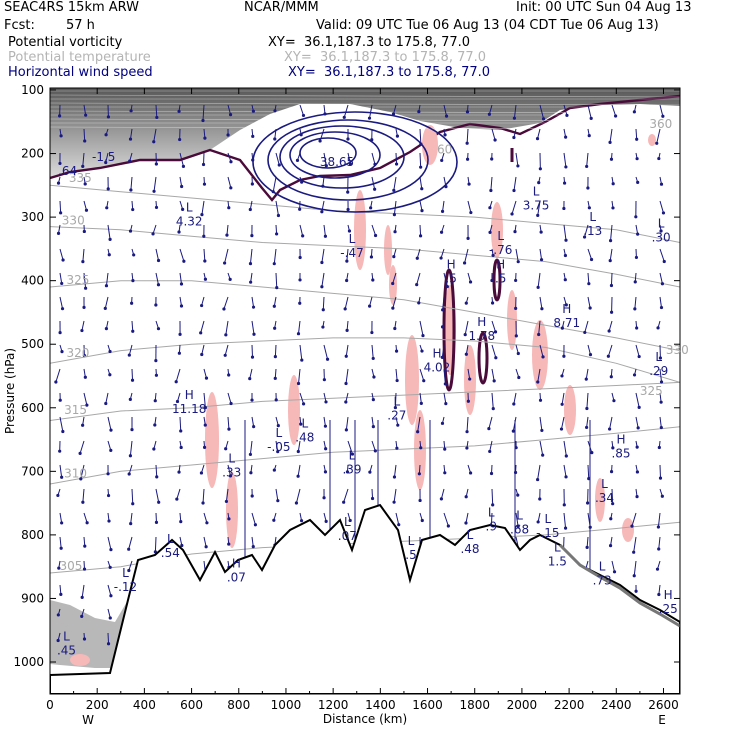 This screenshot has height=740, width=740. I want to click on x-tick-label: 1400, so click(380, 705).